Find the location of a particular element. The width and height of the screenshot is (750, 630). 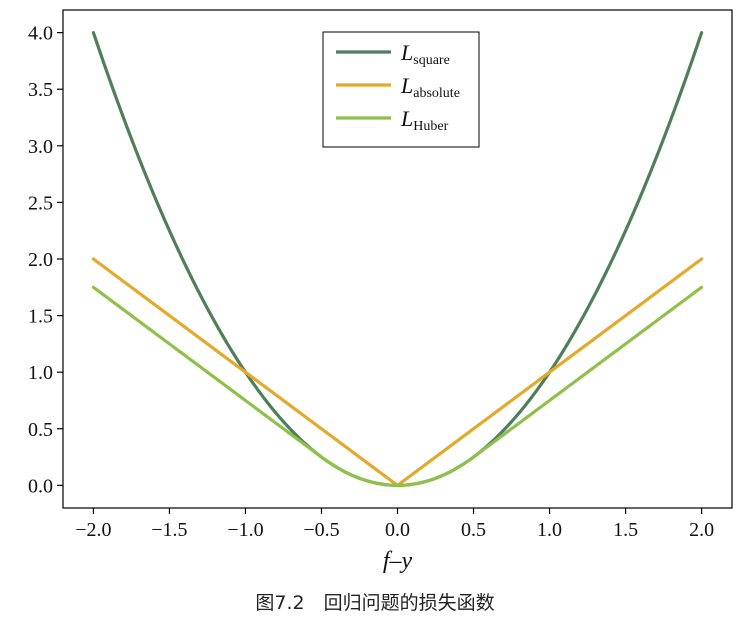

x-tick-label: 1.5 is located at coordinates (625, 530).